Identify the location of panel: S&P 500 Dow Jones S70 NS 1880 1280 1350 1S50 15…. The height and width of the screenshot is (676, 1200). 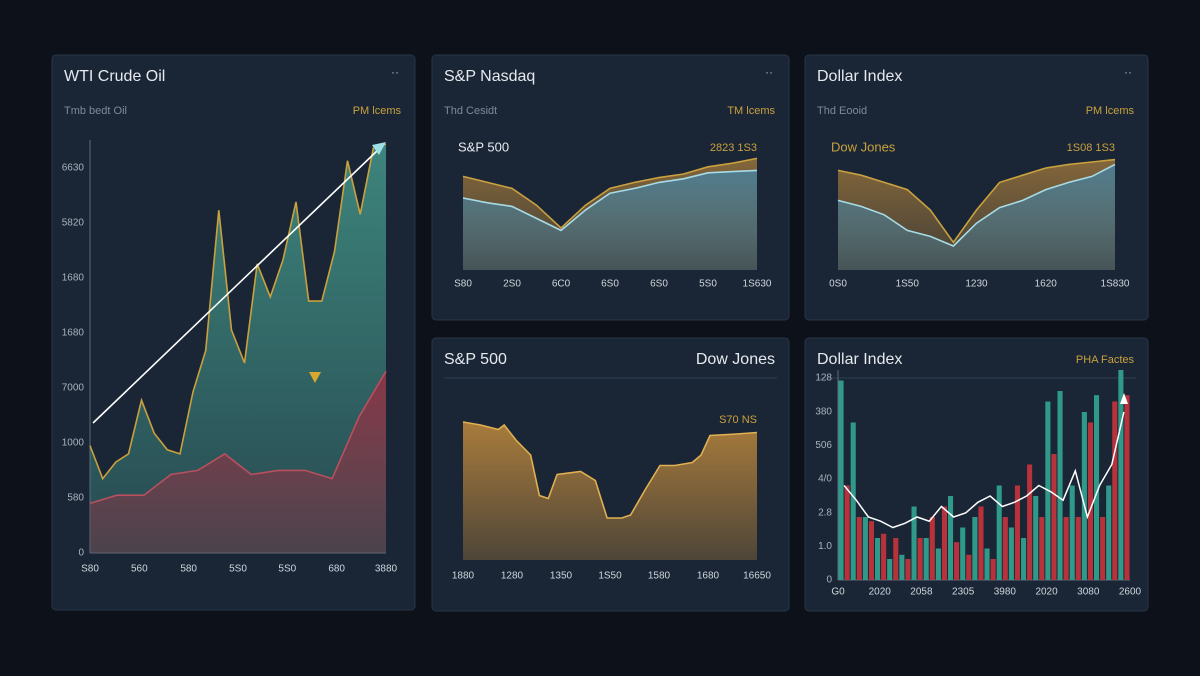
(610, 474).